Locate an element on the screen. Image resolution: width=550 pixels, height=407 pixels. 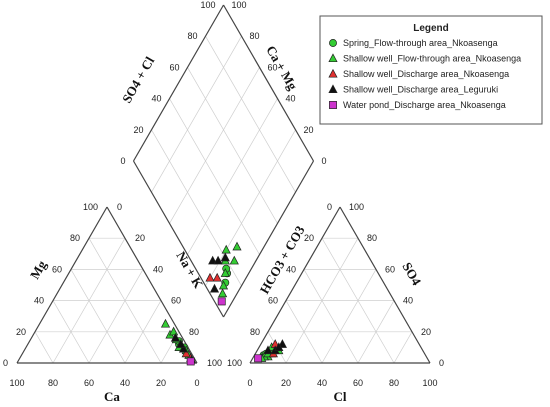
tick-so4-cl: 80 is located at coordinates (192, 36).